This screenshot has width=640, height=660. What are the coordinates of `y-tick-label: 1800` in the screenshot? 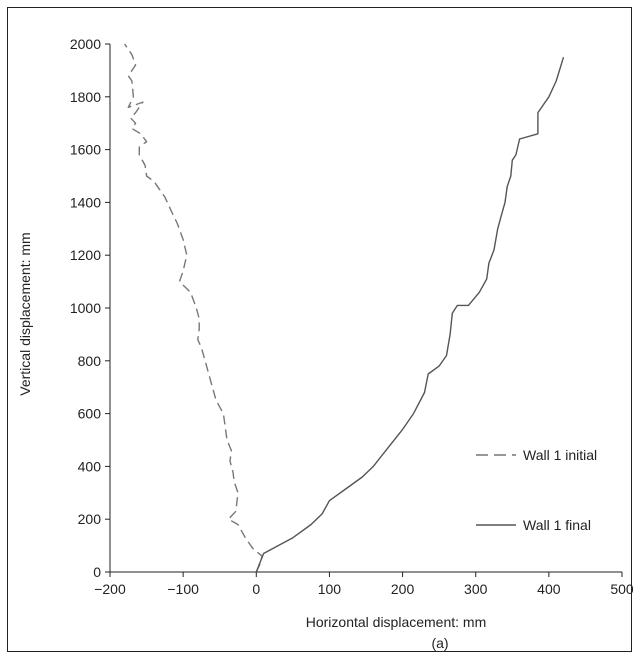 It's located at (85, 97).